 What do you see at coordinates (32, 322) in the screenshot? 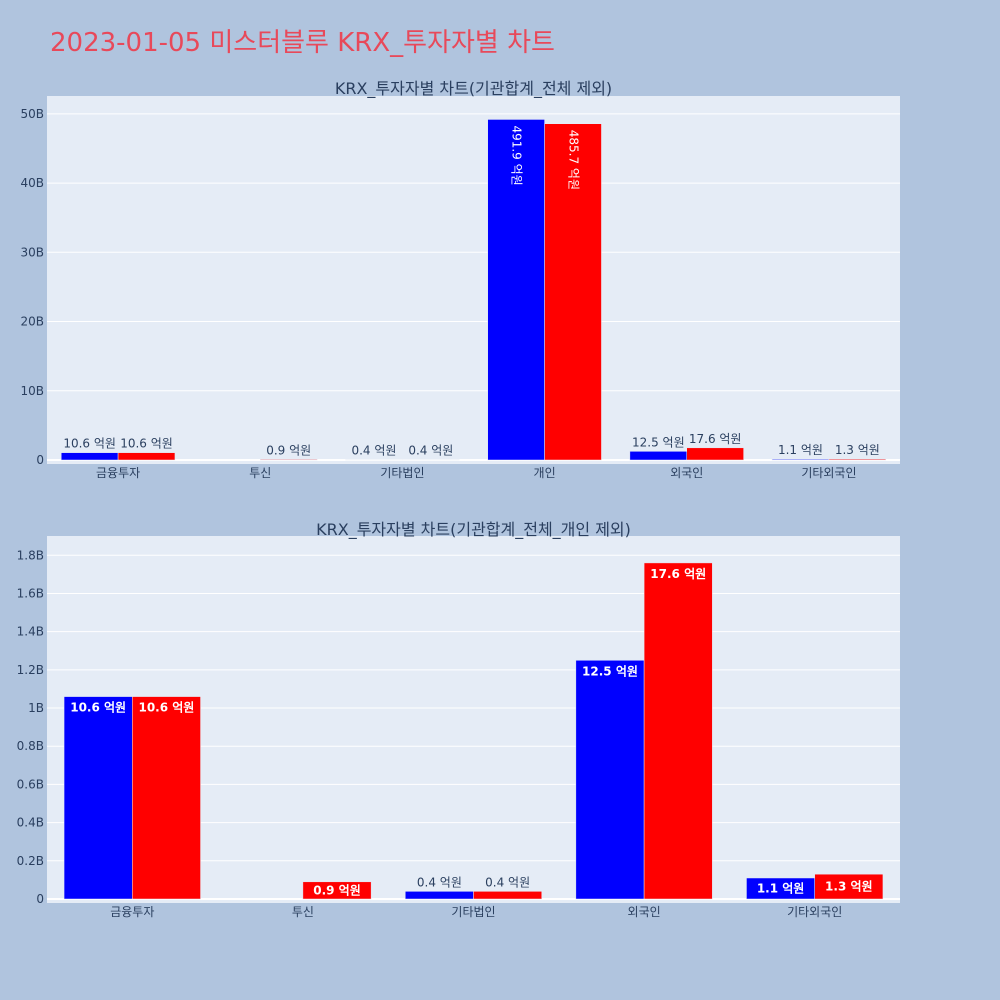
I see `y-tick-label: 20B` at bounding box center [32, 322].